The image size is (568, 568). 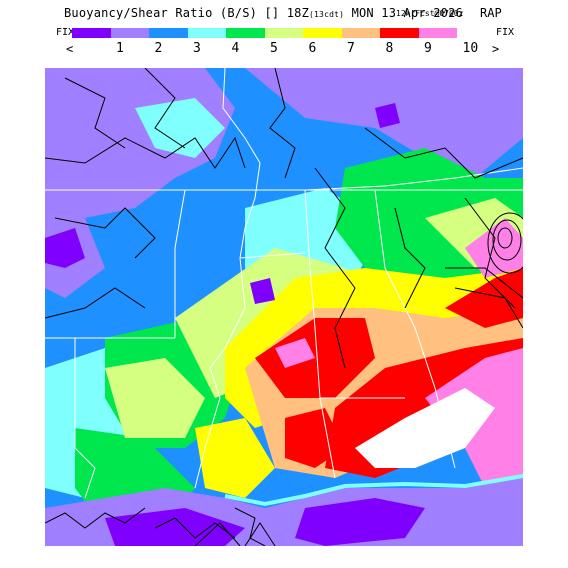 I want to click on legend-tick-8: 8, so click(x=389, y=48).